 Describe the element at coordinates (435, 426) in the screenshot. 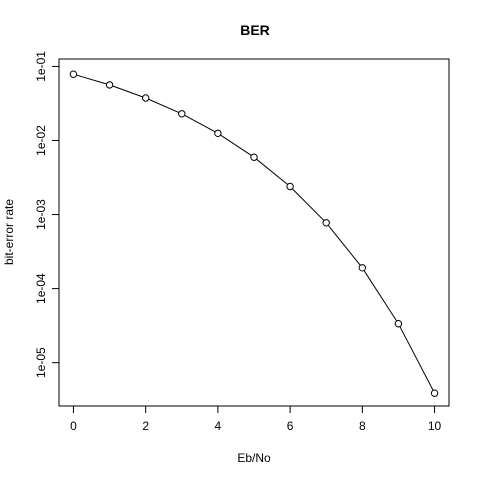

I see `x-tick-label: 10` at that location.